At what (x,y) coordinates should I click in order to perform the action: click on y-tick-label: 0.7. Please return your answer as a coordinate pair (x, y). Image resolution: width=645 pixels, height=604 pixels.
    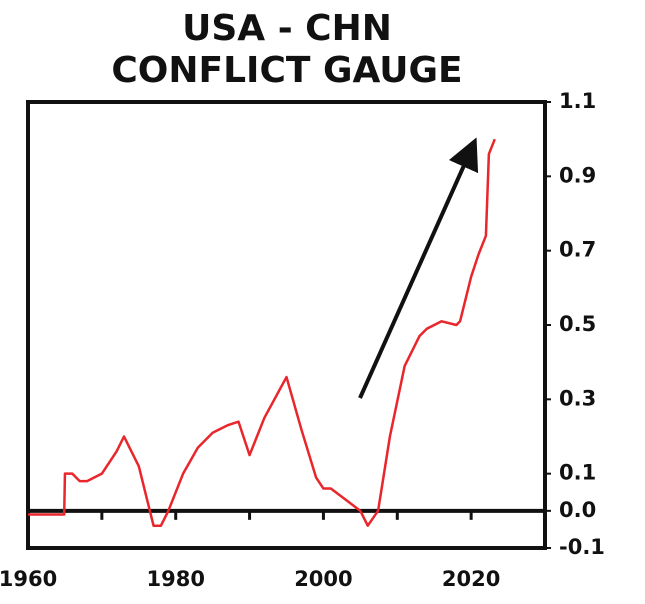
    Looking at the image, I should click on (577, 250).